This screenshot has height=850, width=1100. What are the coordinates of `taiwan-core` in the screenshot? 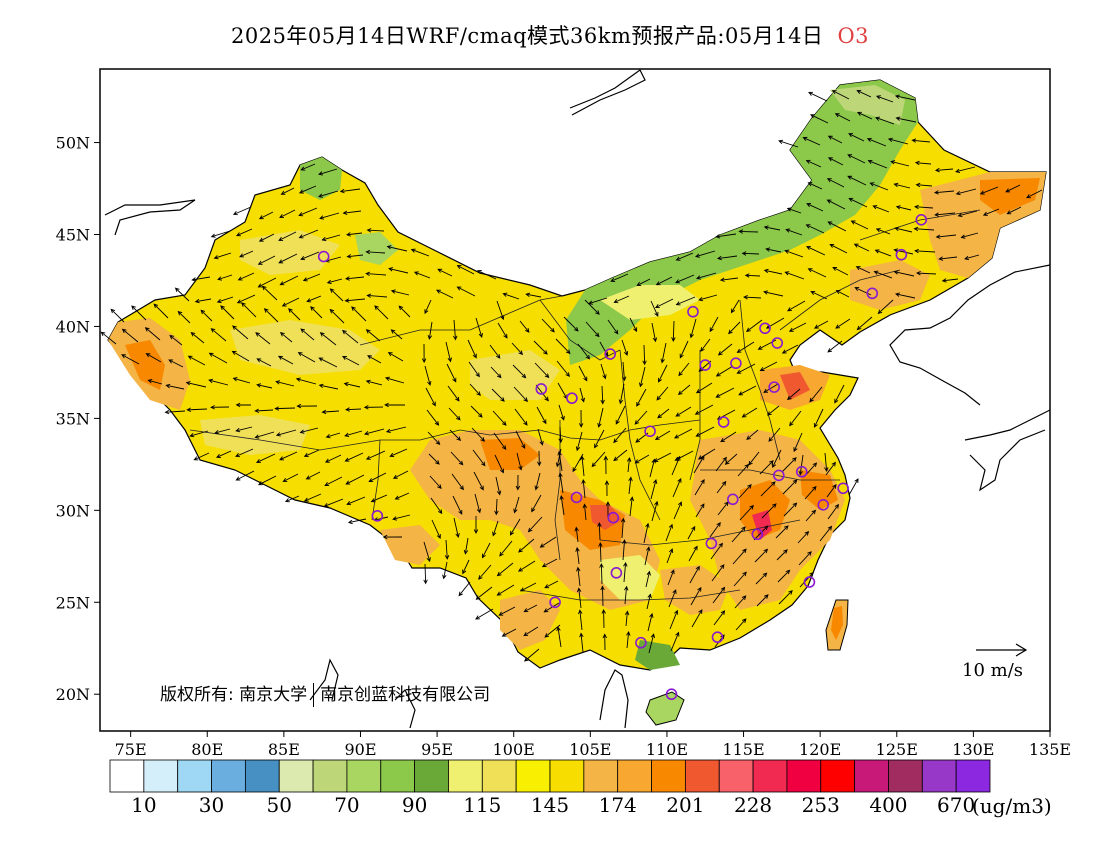 It's located at (837, 623).